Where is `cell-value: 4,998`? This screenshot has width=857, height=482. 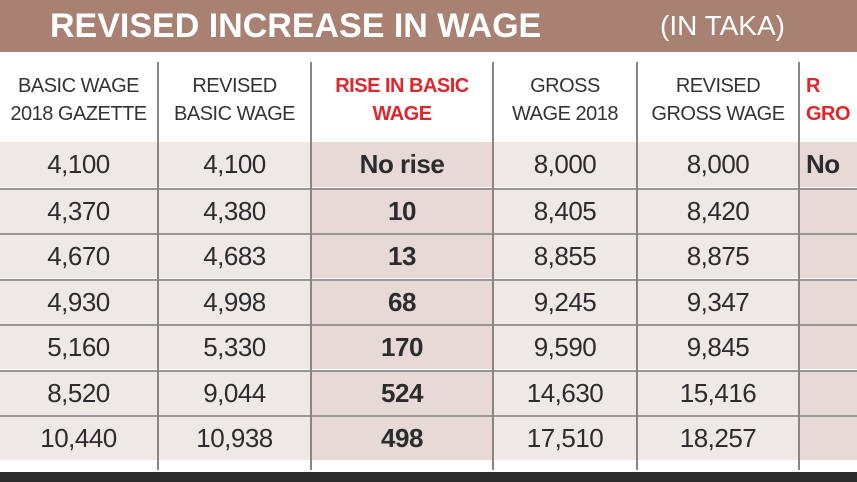 cell-value: 4,998 is located at coordinates (234, 301).